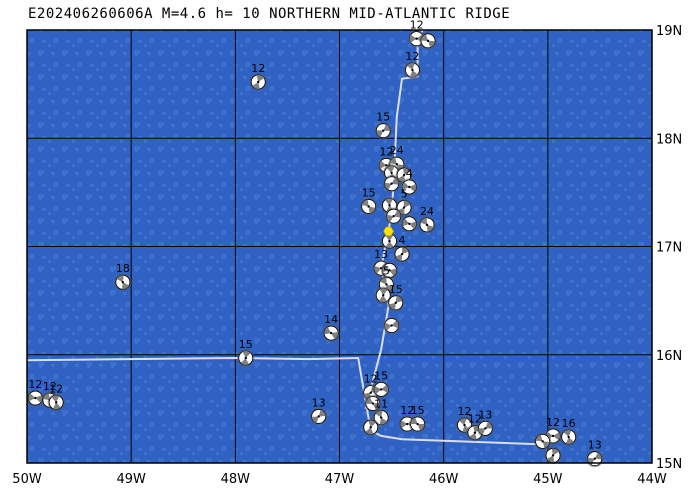 This screenshot has width=695, height=494. What do you see at coordinates (236, 479) in the screenshot?
I see `longitude-tick-label: 48W` at bounding box center [236, 479].